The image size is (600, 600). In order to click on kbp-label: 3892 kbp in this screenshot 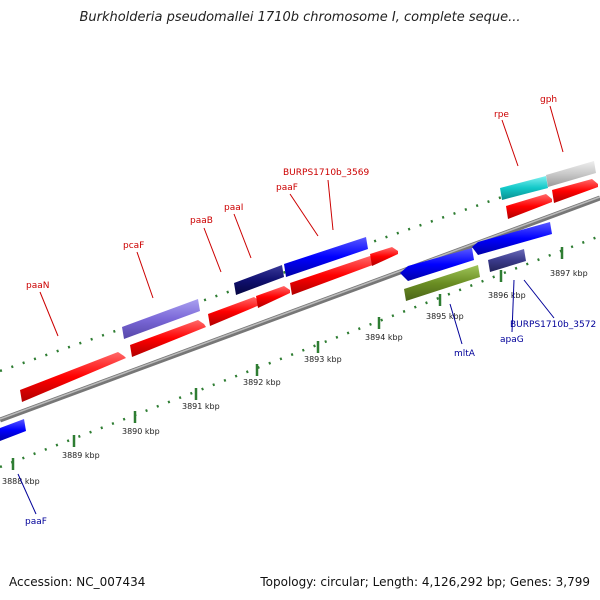, I will do `click(262, 382)`.